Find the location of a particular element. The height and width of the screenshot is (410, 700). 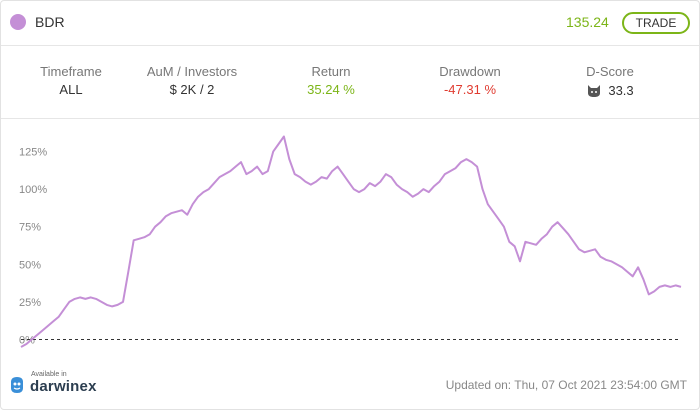

stat-drawdown: Drawdown -47.31 % is located at coordinates (470, 80).